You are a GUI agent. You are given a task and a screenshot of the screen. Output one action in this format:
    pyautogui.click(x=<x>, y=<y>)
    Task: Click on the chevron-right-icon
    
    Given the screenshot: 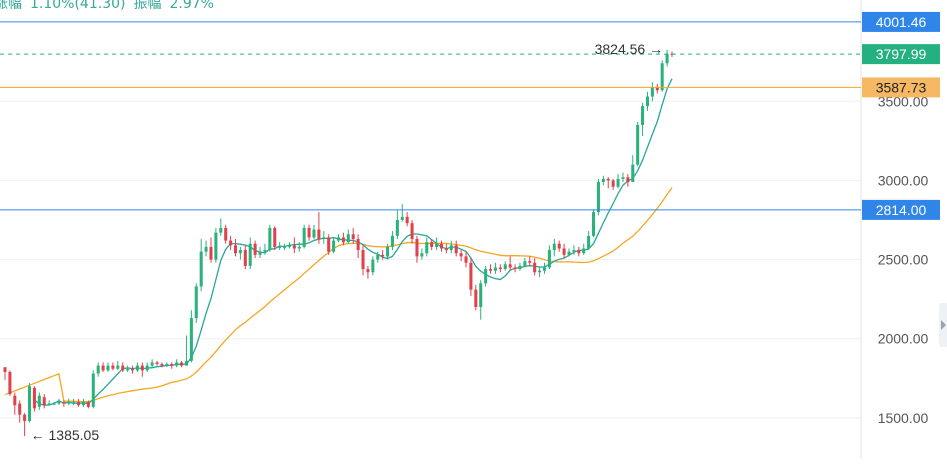 What is the action you would take?
    pyautogui.click(x=943, y=325)
    